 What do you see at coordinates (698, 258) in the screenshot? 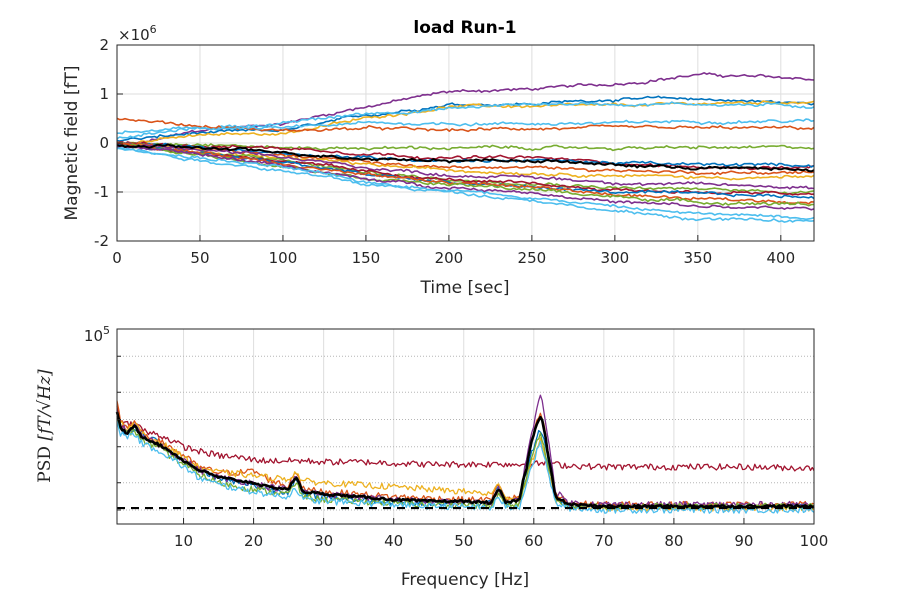
I see `time-xtick-label: 350` at bounding box center [698, 258].